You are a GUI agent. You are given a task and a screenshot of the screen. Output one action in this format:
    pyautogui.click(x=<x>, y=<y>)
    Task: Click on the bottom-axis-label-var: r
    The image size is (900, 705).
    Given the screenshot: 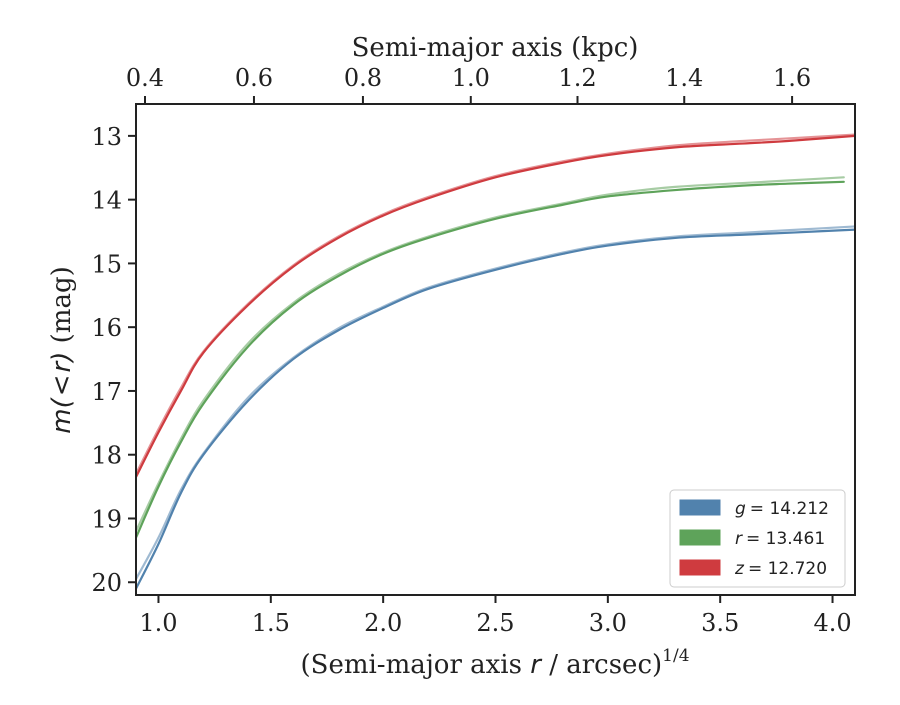 What is the action you would take?
    pyautogui.click(x=536, y=665)
    